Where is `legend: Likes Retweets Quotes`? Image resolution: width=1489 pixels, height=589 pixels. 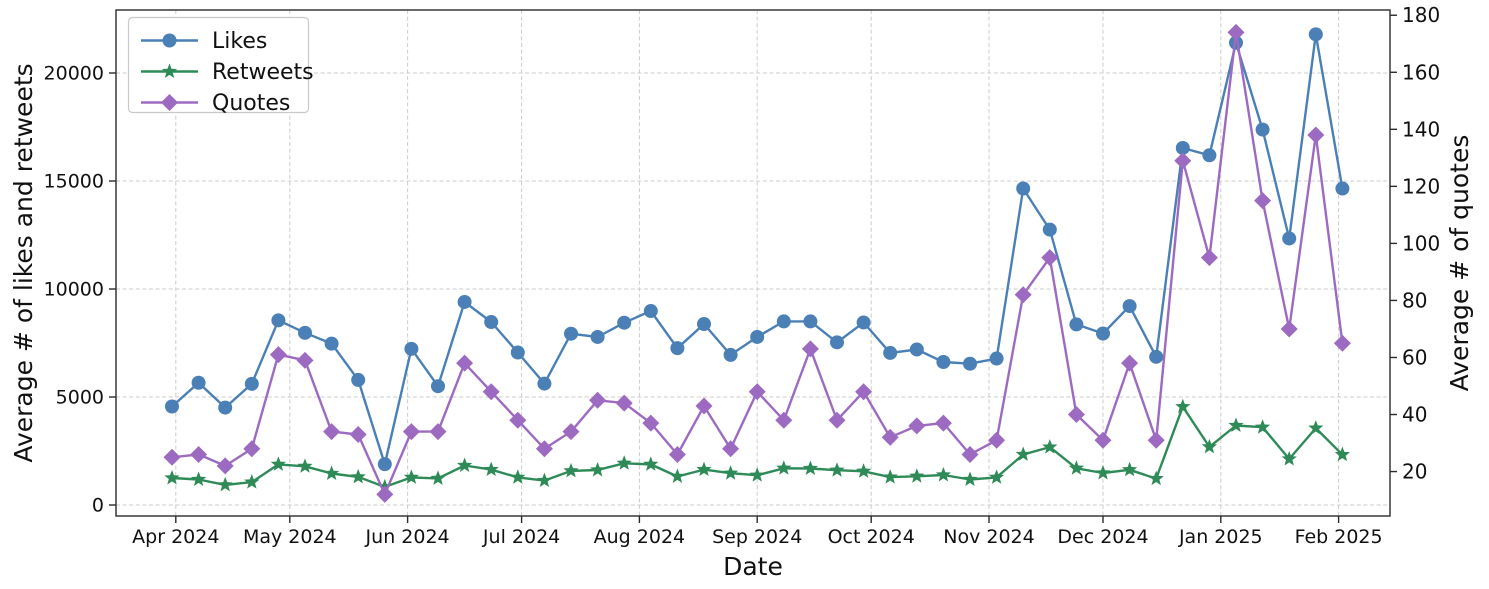 legend: Likes Retweets Quotes is located at coordinates (220, 66).